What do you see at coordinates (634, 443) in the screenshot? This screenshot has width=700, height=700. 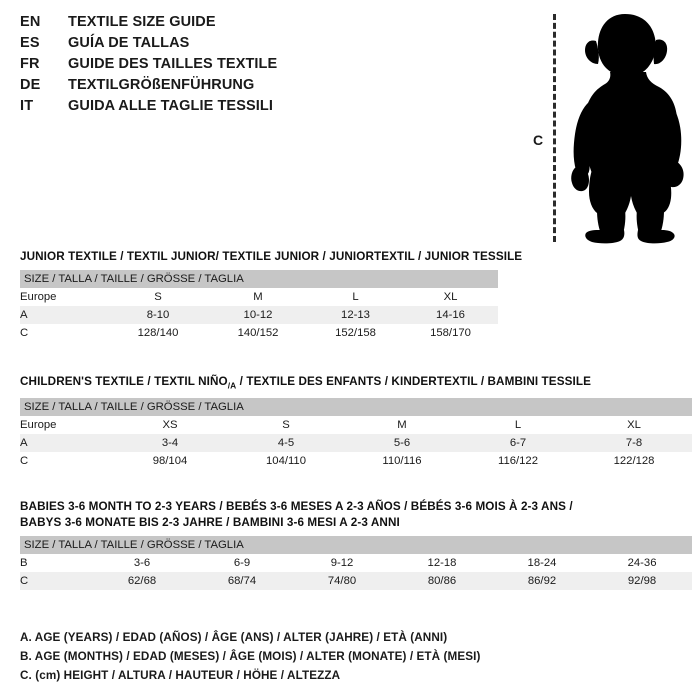 I see `cell-value: 7-8` at bounding box center [634, 443].